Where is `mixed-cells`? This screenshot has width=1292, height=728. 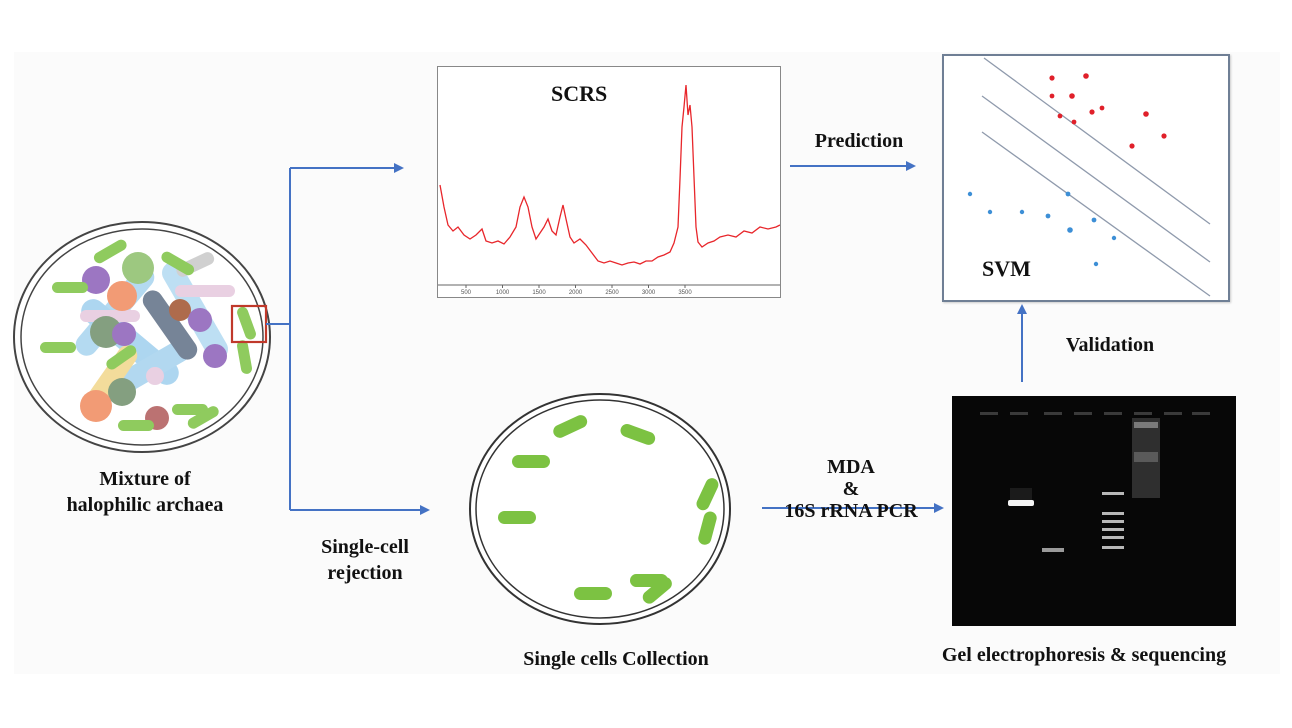 mixed-cells is located at coordinates (148, 335).